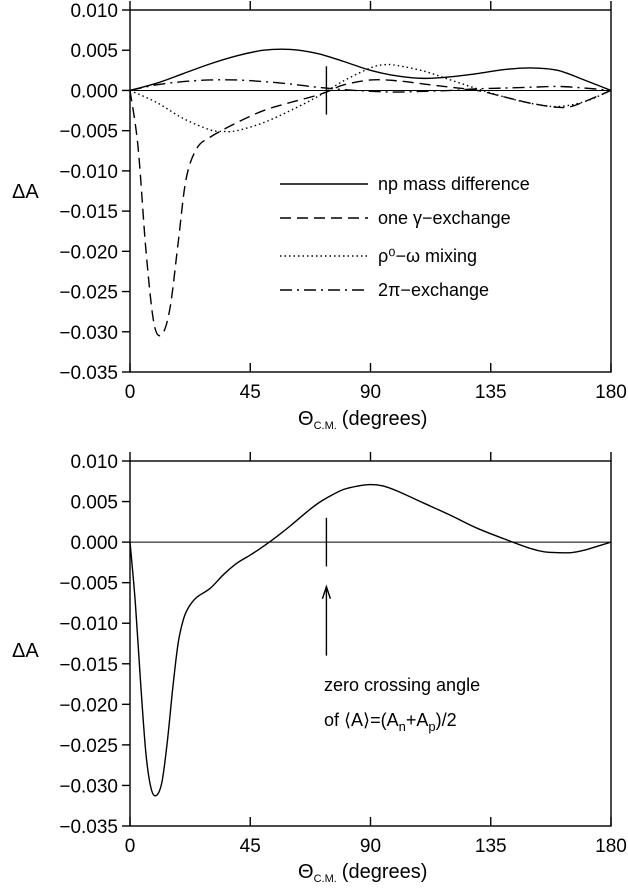  What do you see at coordinates (385, 419) in the screenshot?
I see `top-x-axis-unit: (degrees)` at bounding box center [385, 419].